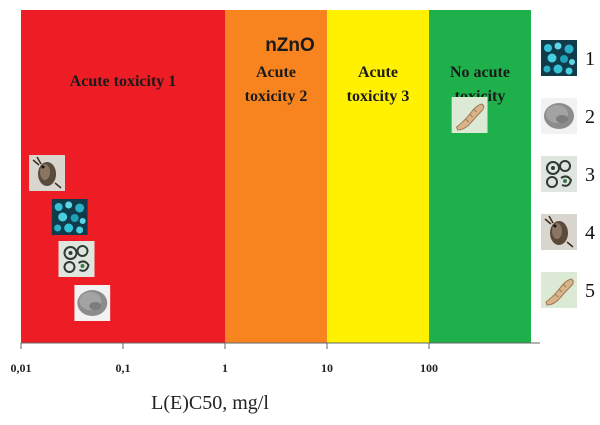  I want to click on band-2-label: Acute, so click(276, 72).